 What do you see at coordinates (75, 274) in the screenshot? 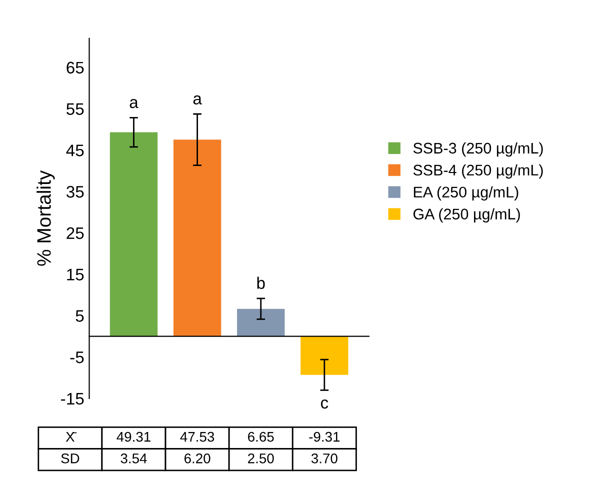
I see `y-tick-label: 15` at bounding box center [75, 274].